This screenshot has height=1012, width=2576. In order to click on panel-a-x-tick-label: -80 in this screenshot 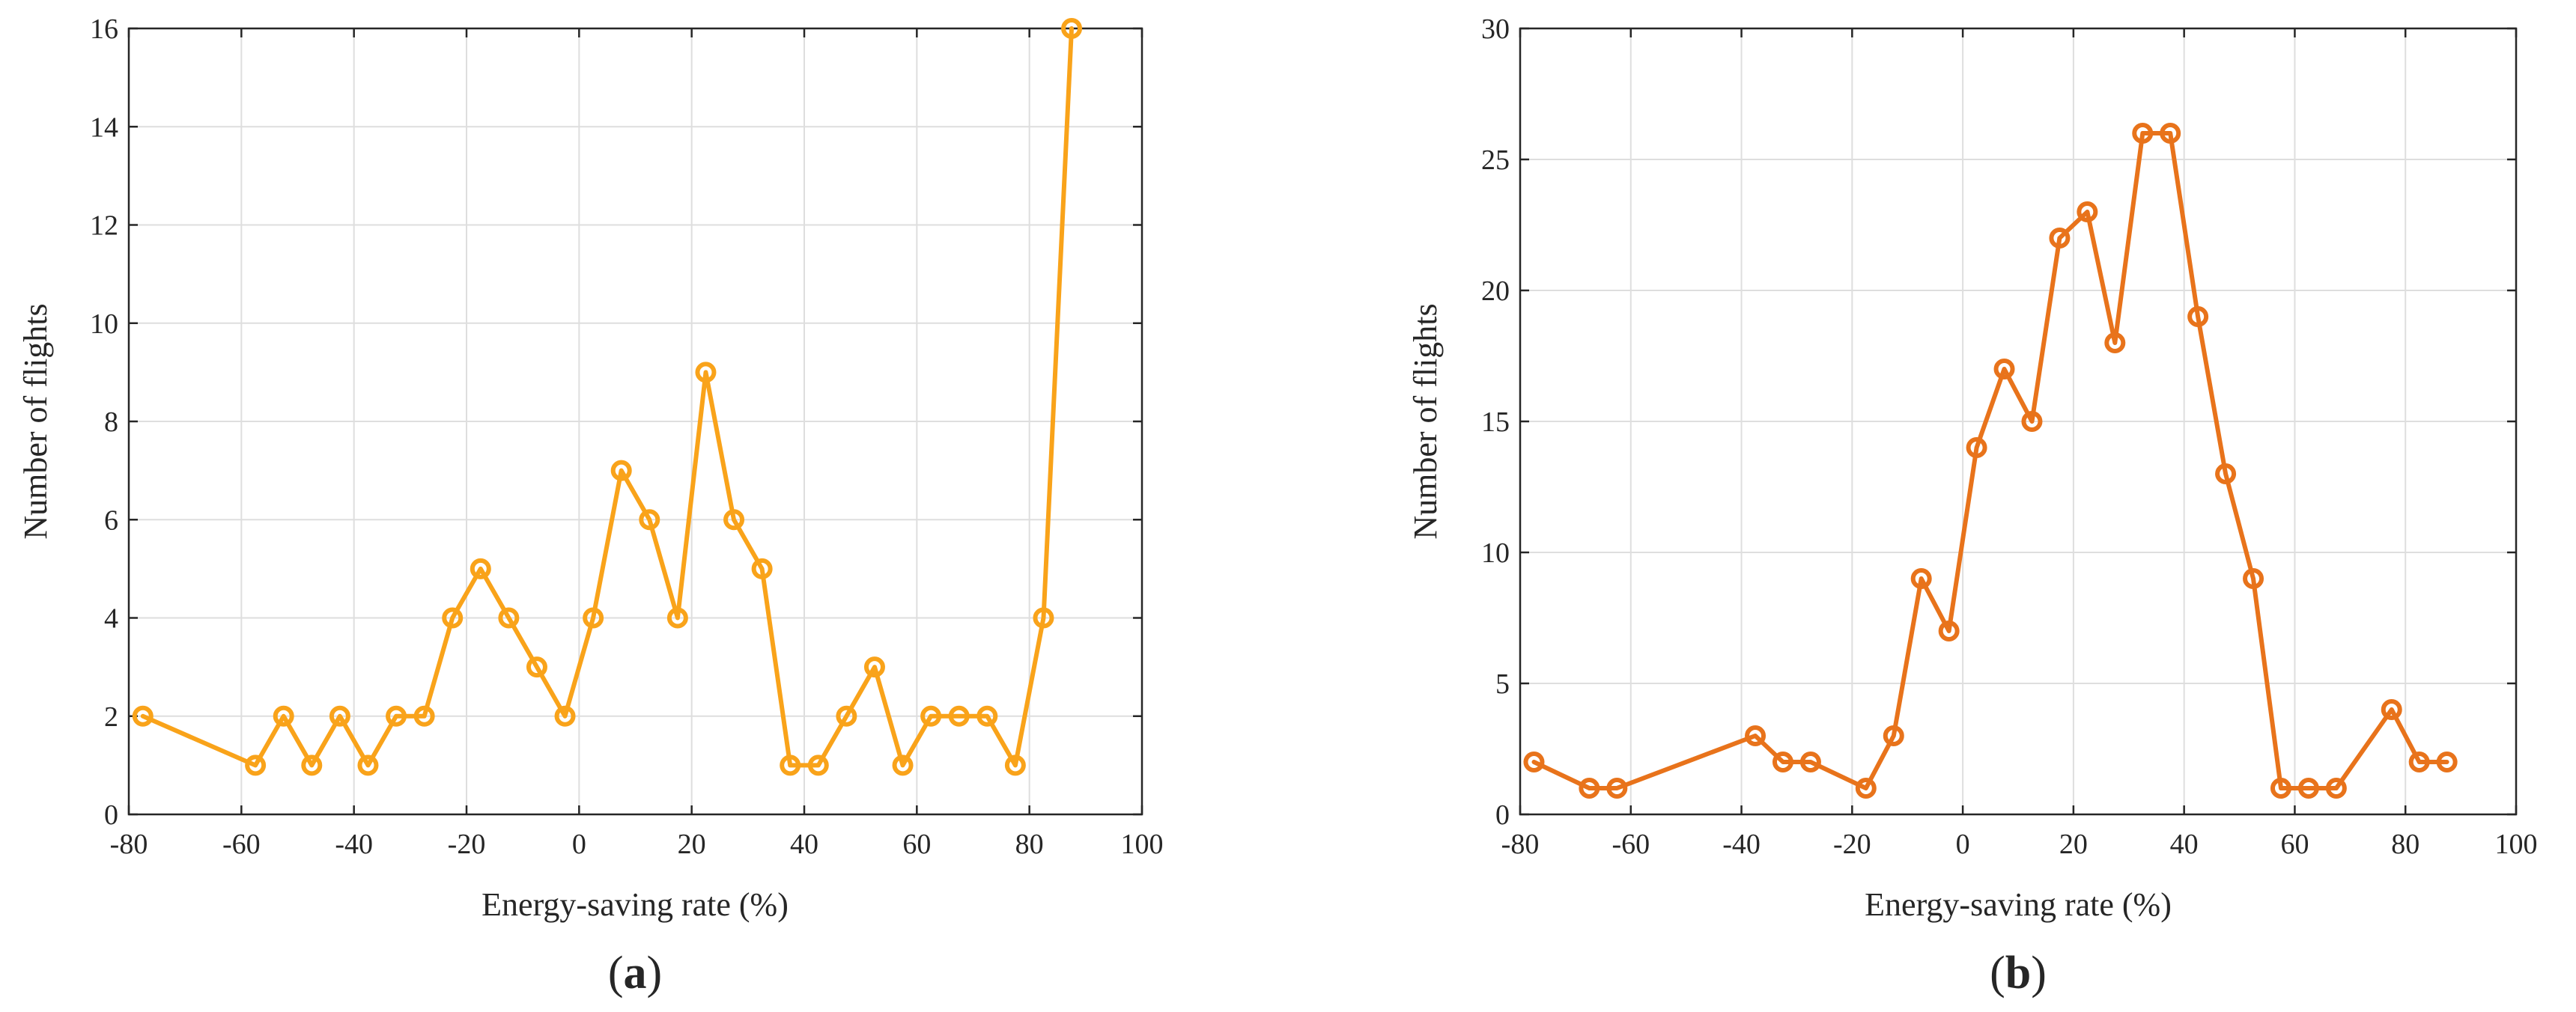, I will do `click(129, 844)`.